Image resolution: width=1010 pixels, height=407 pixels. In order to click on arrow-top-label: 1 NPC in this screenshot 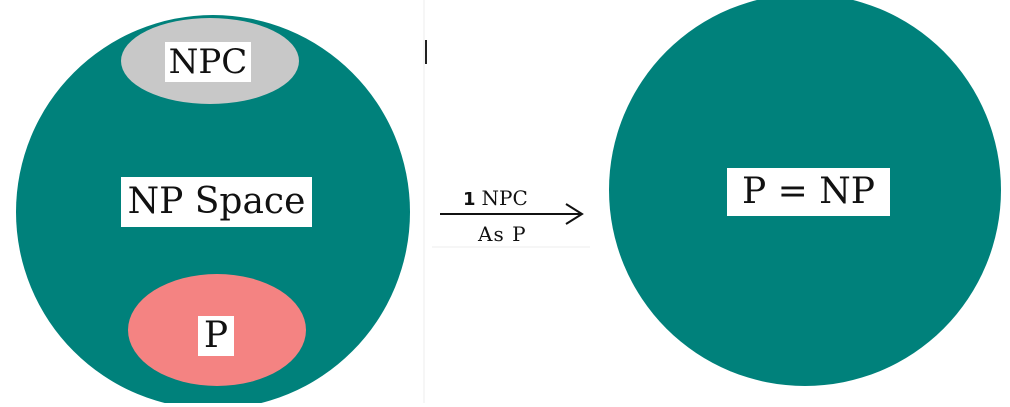, I will do `click(495, 198)`.